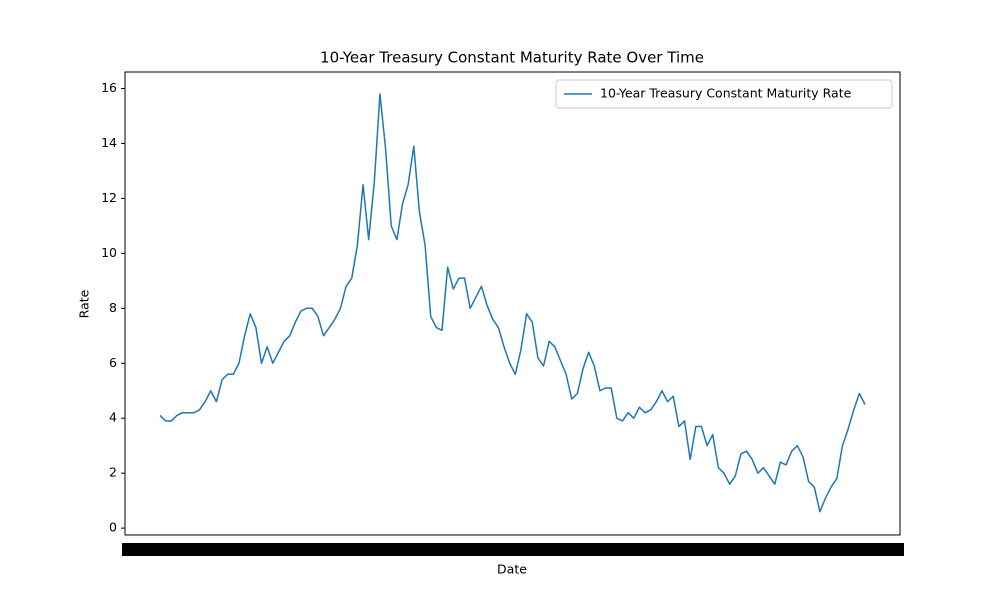 The height and width of the screenshot is (600, 1000). Describe the element at coordinates (109, 252) in the screenshot. I see `y-tick-label: 10` at that location.